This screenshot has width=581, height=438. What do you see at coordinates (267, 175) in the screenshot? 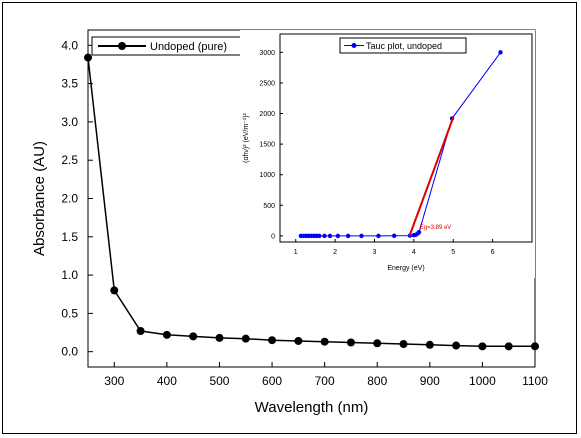
I see `y-tick-label: 1000` at bounding box center [267, 175].